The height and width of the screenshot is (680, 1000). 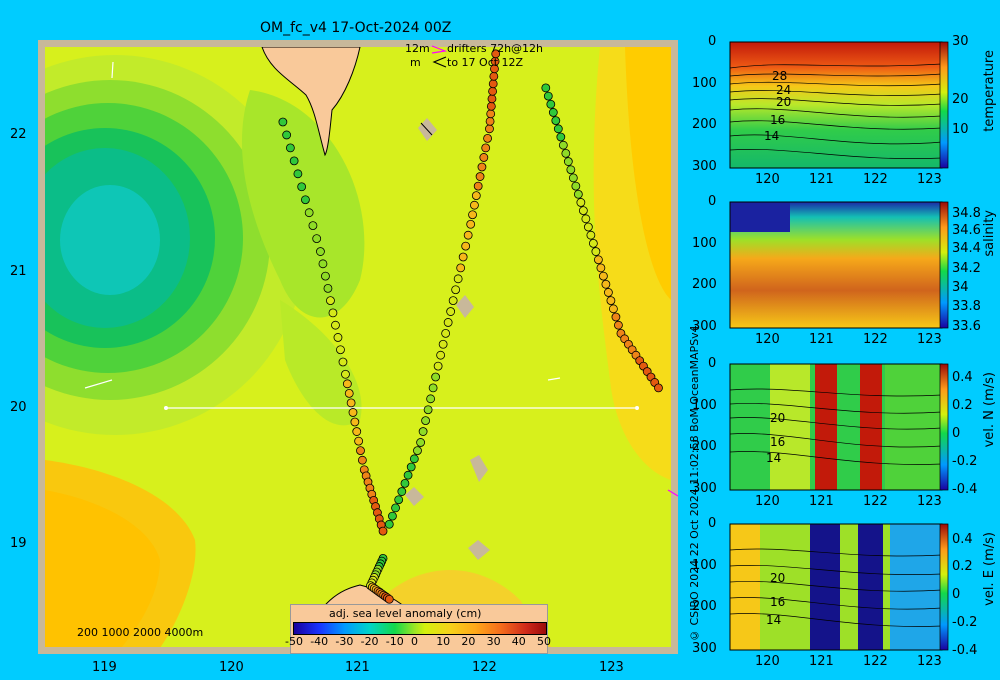 I want to click on drifter-legend-unit: m, so click(x=415, y=62).